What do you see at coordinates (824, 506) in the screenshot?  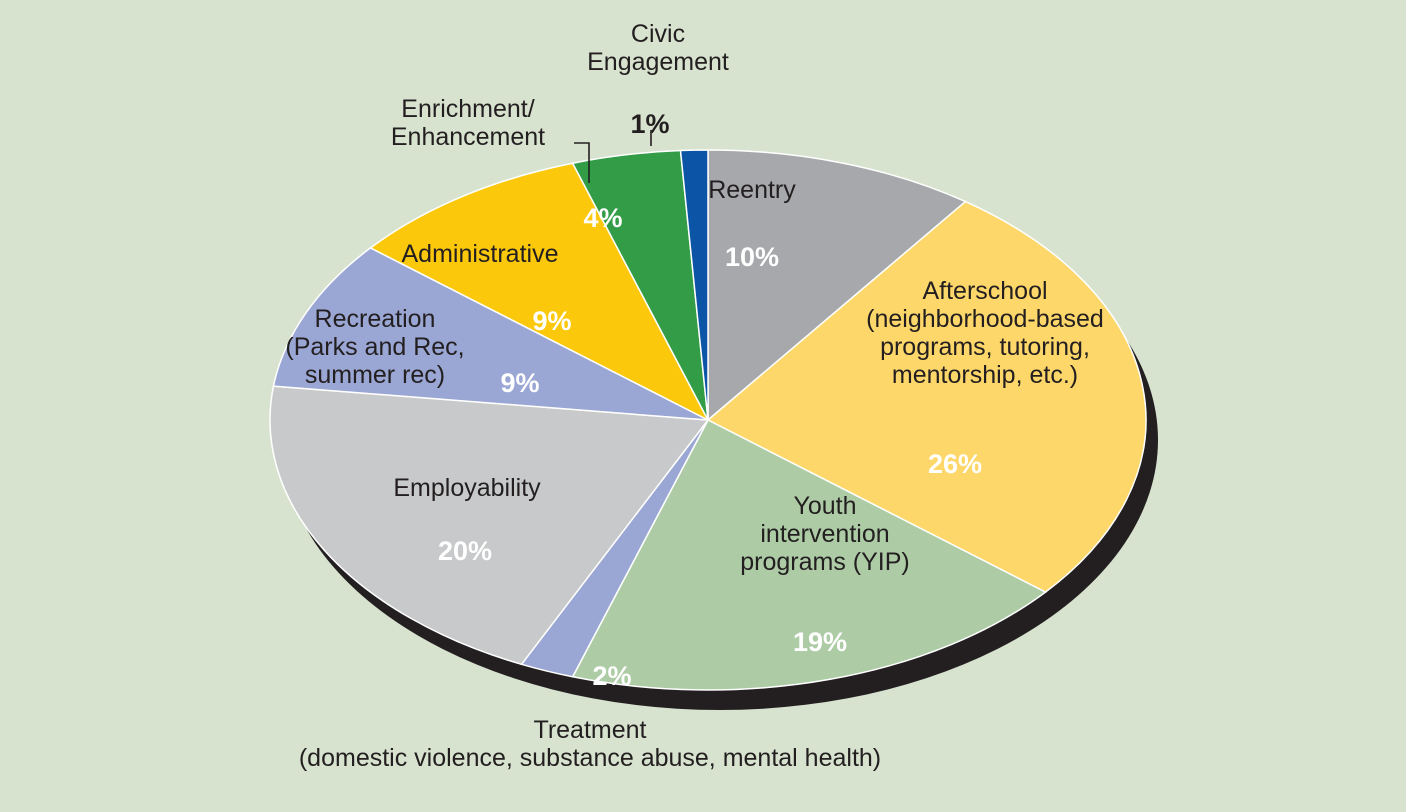 I see `slice-label: Youth` at bounding box center [824, 506].